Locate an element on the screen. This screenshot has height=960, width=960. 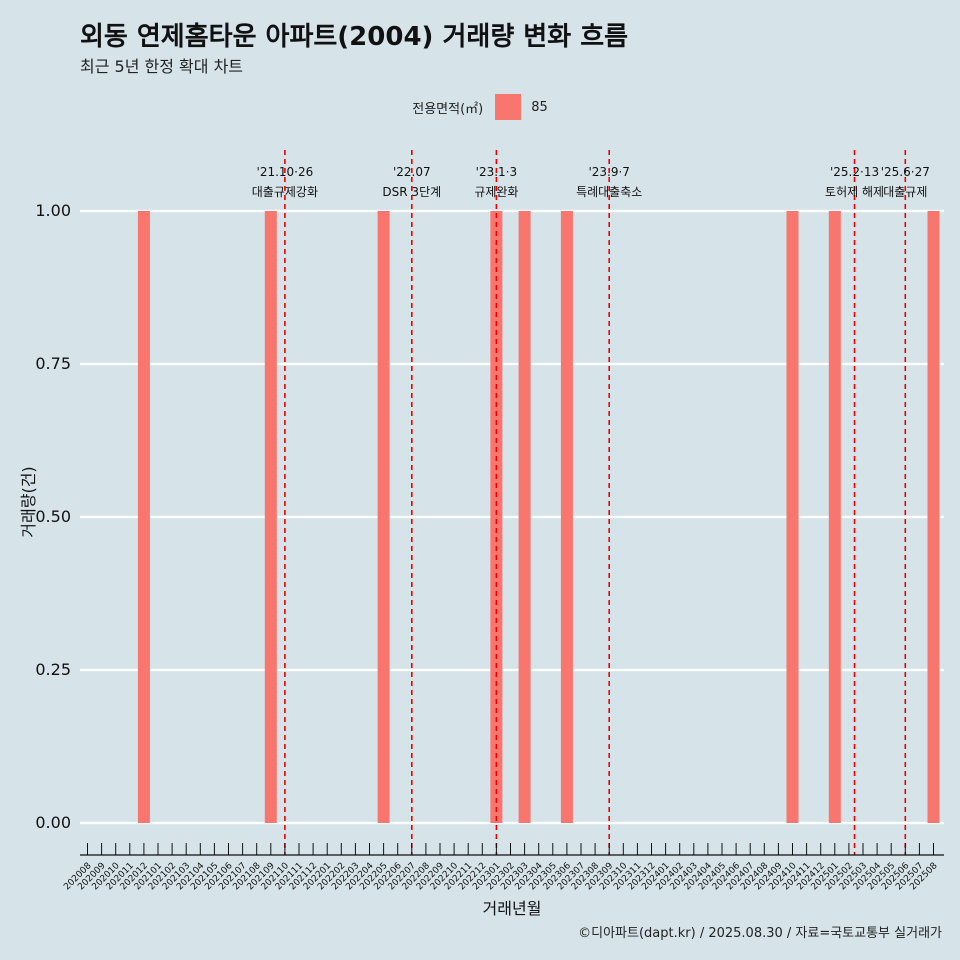
event-label-2: 규제완화 is located at coordinates (496, 192).